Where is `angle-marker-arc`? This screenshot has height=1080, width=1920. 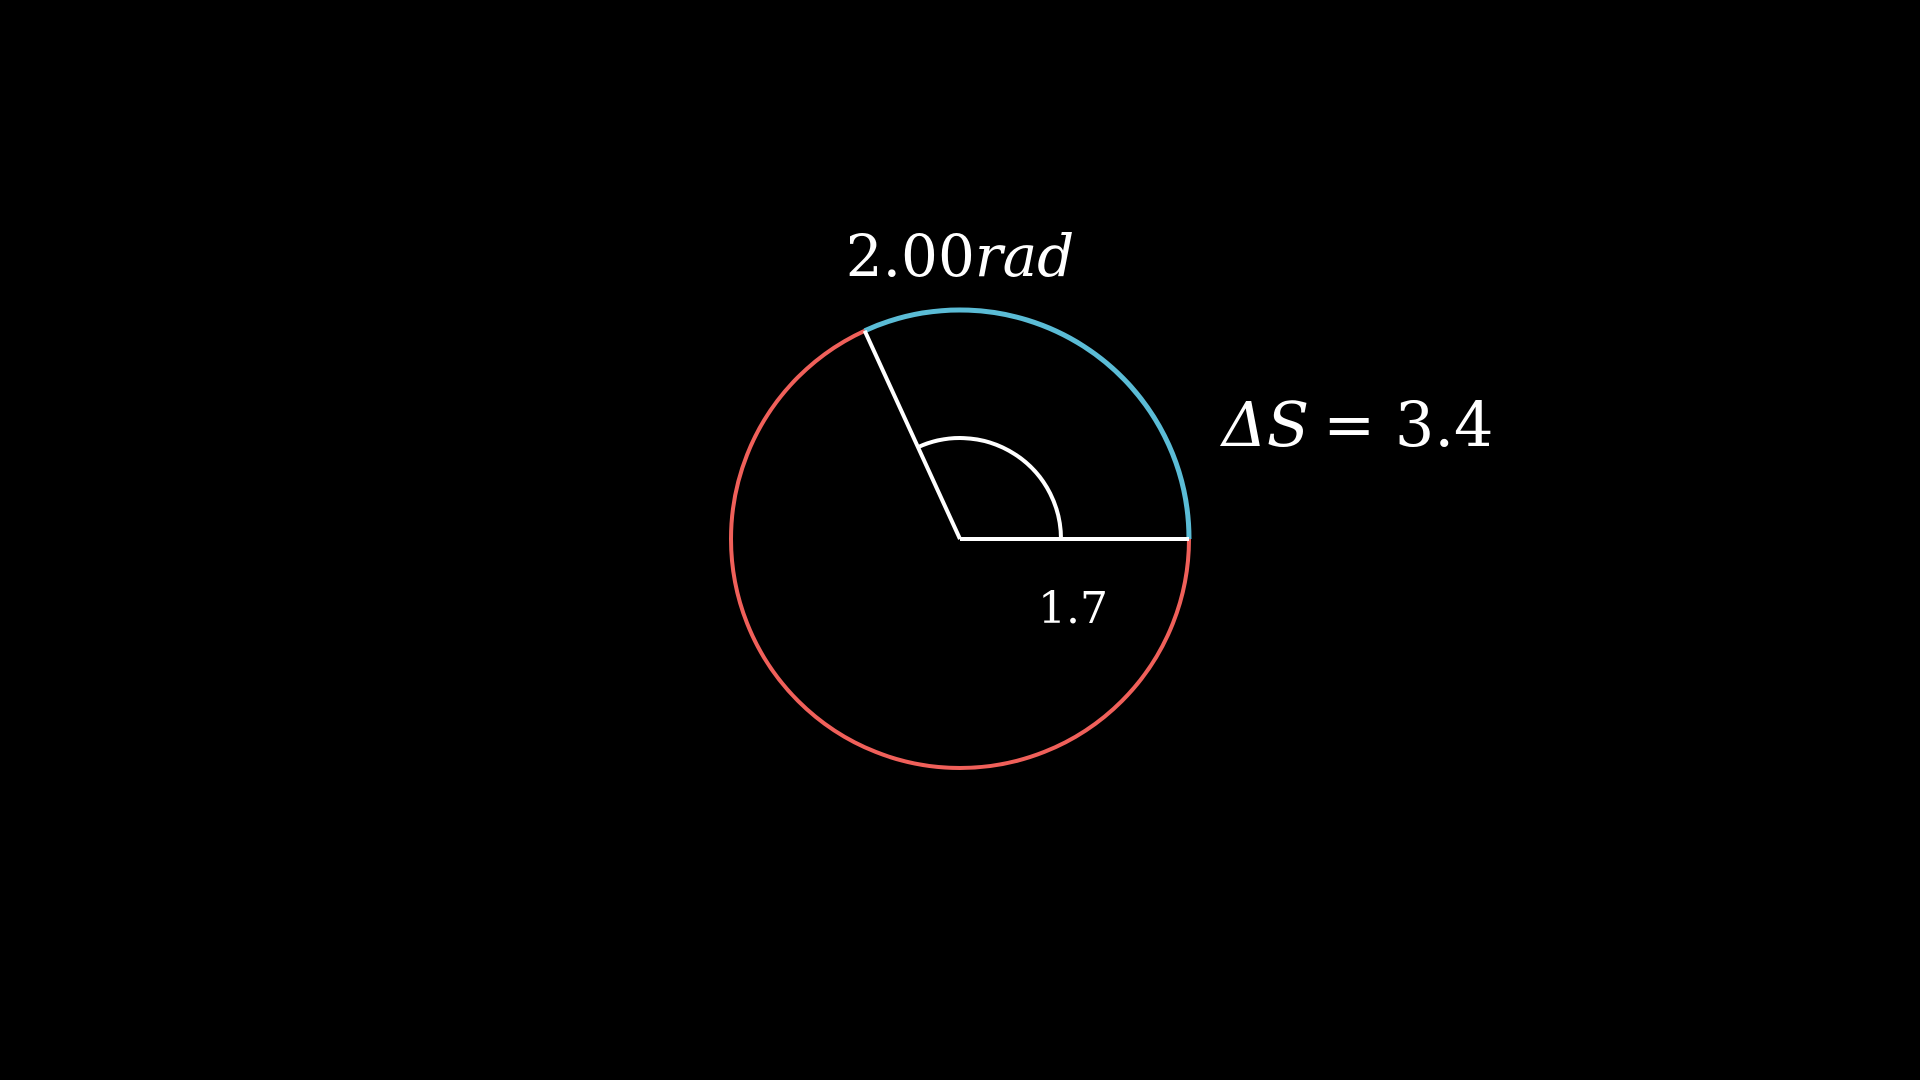 angle-marker-arc is located at coordinates (990, 488).